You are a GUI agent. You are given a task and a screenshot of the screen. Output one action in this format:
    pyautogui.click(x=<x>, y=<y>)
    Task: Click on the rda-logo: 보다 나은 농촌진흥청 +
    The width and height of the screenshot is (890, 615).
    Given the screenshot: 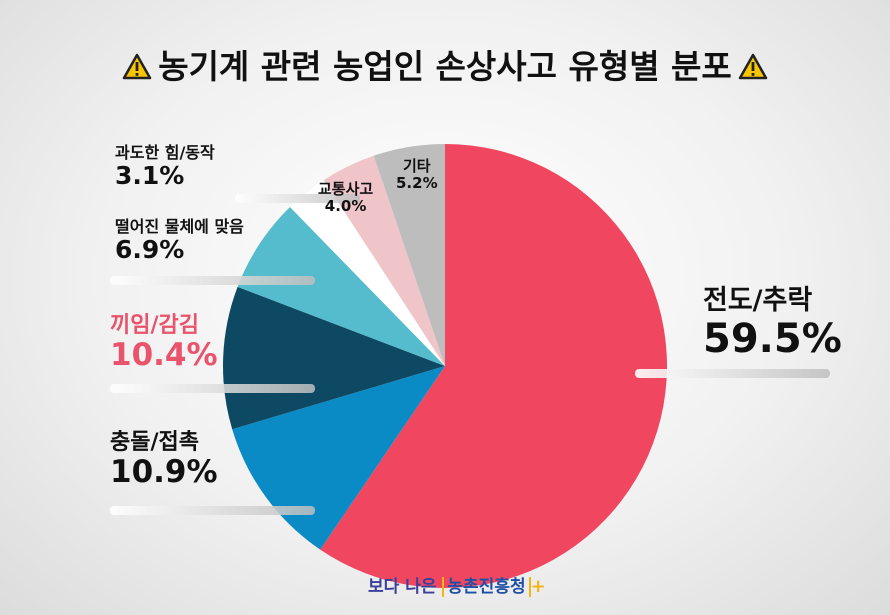 What is the action you would take?
    pyautogui.click(x=457, y=584)
    